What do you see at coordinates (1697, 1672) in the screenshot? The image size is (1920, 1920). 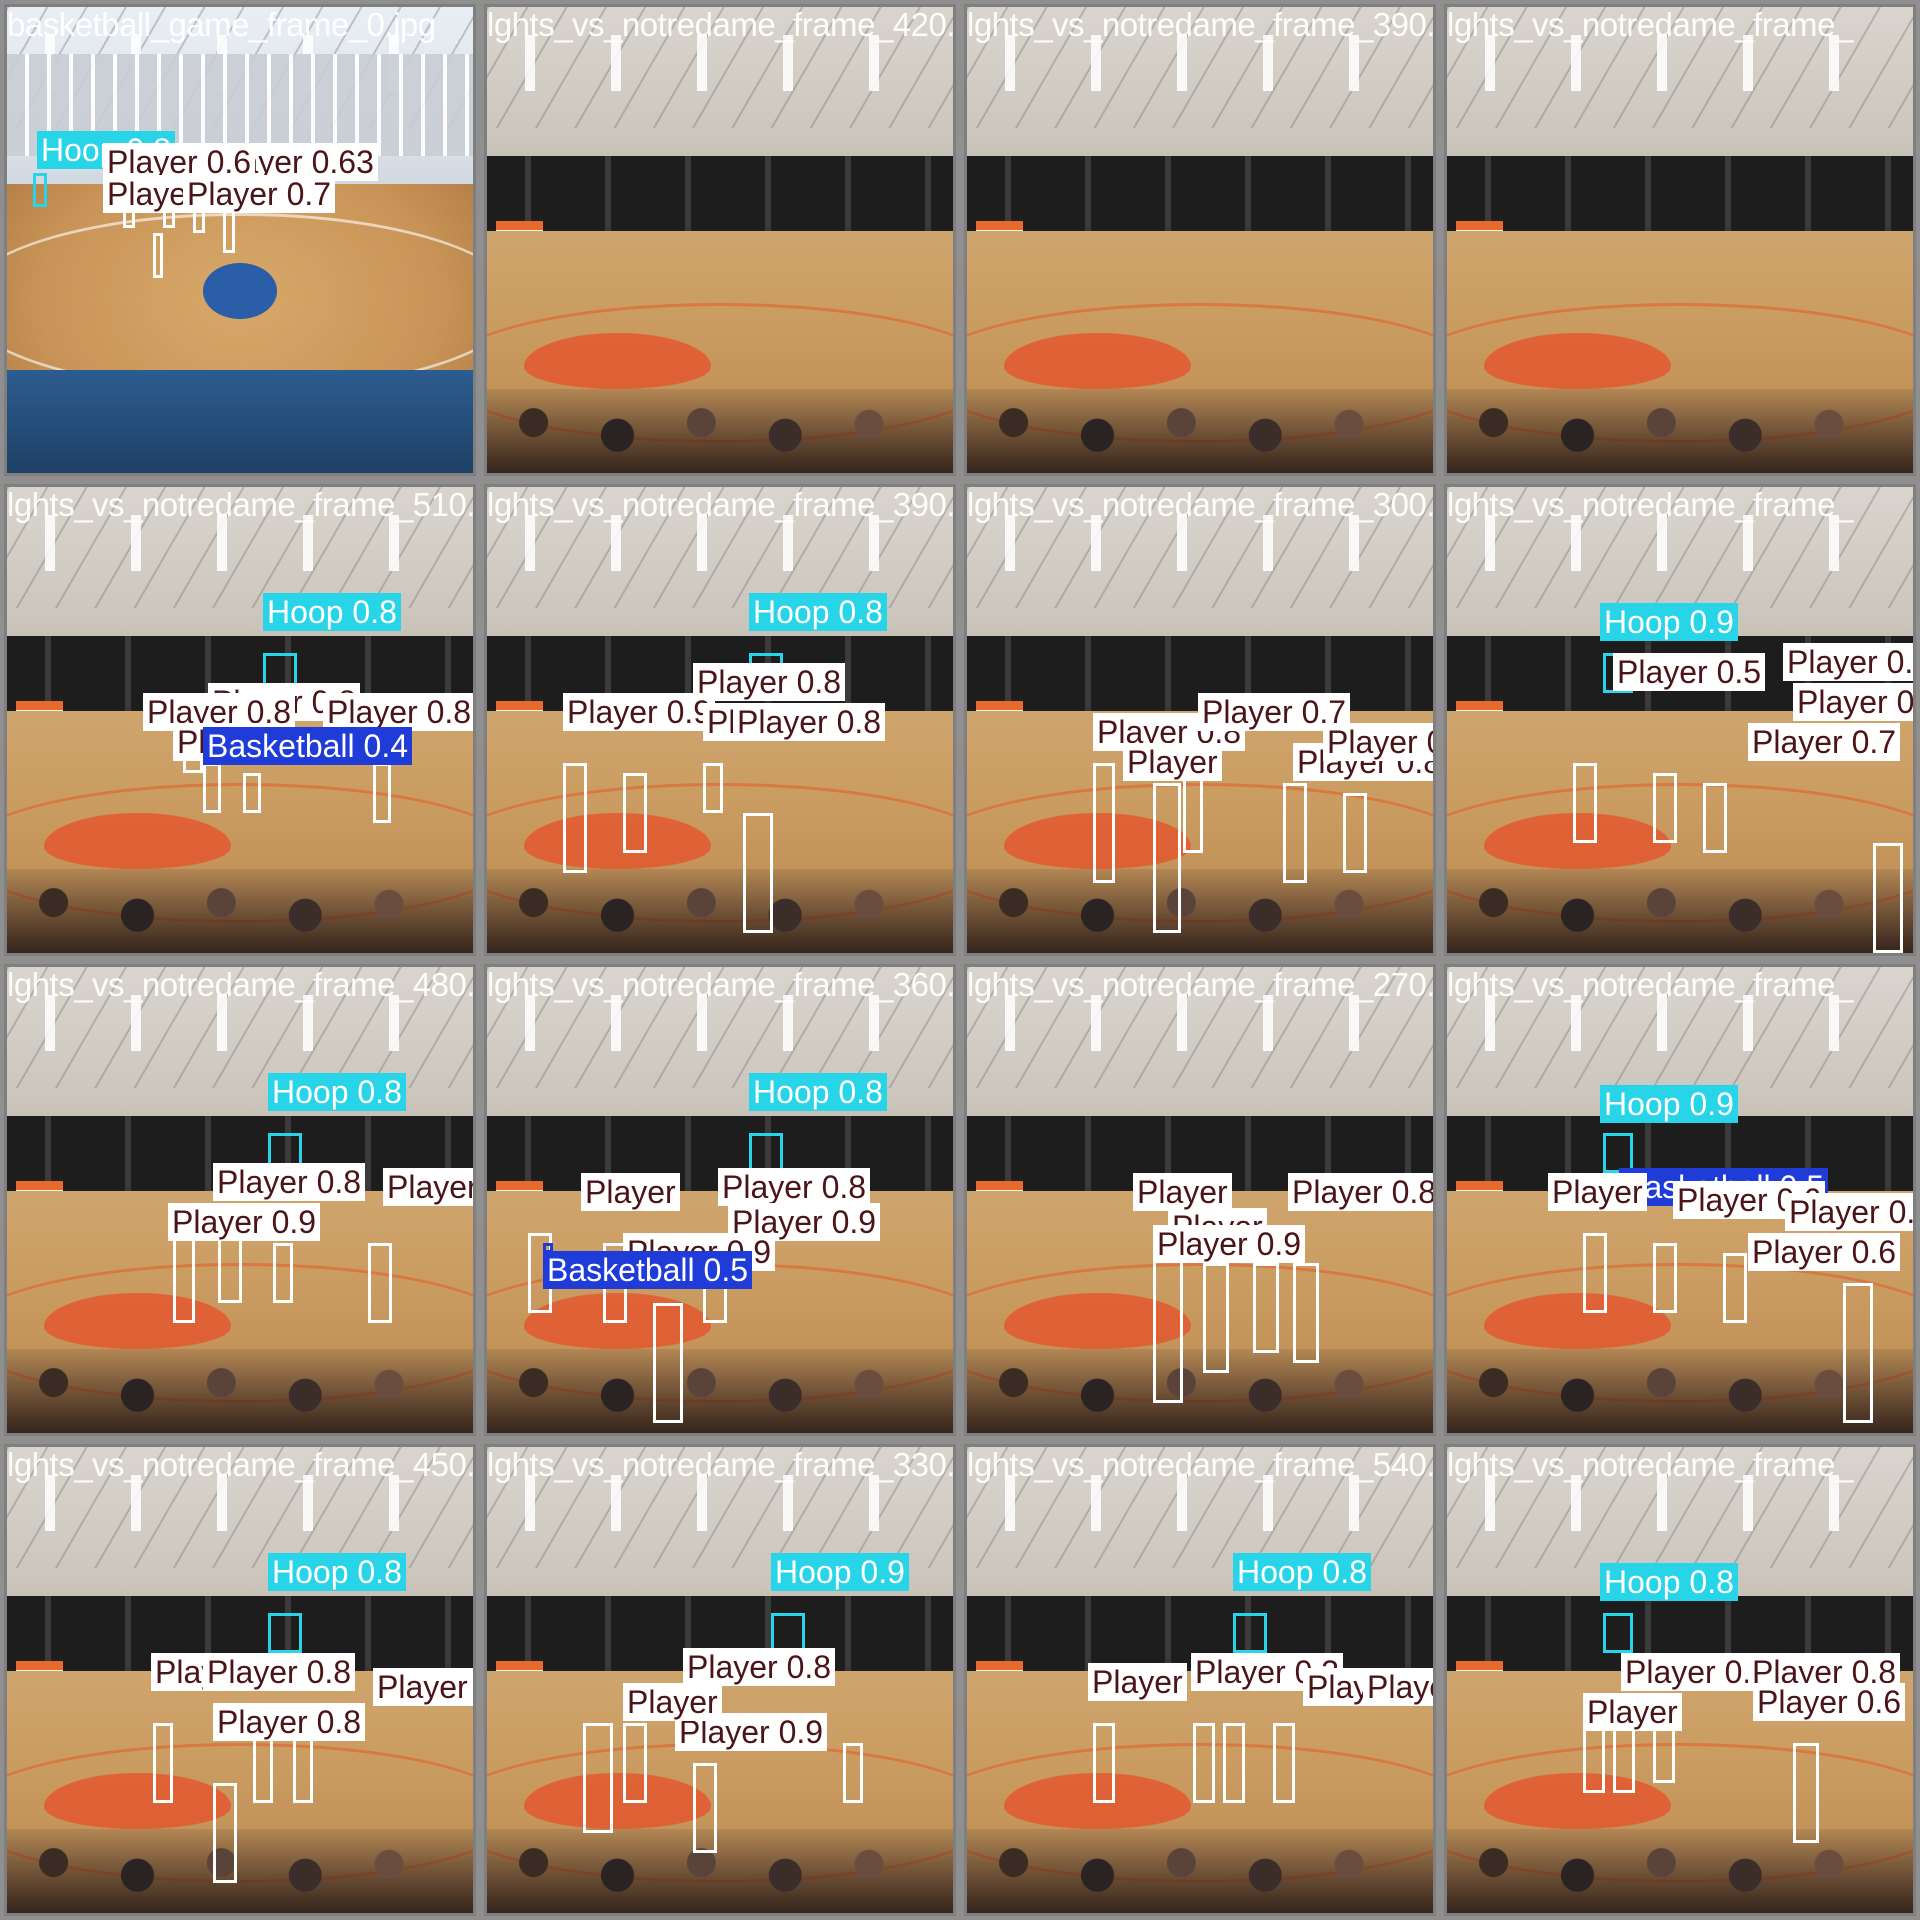 I see `player-detection-label: Player 0.3` at bounding box center [1697, 1672].